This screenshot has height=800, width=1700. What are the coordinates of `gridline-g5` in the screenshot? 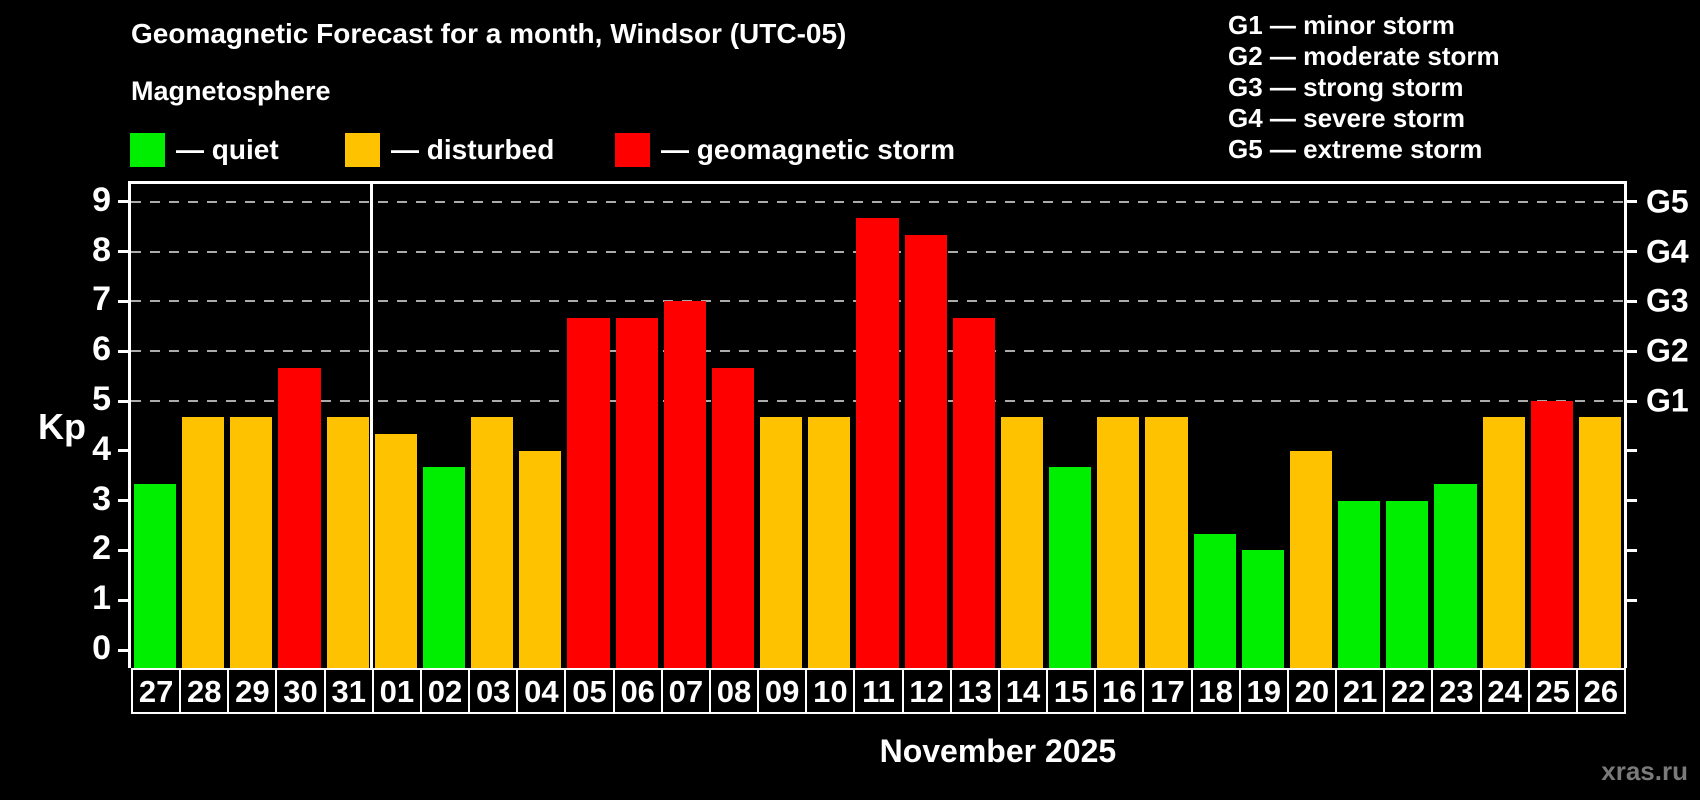 It's located at (877, 201).